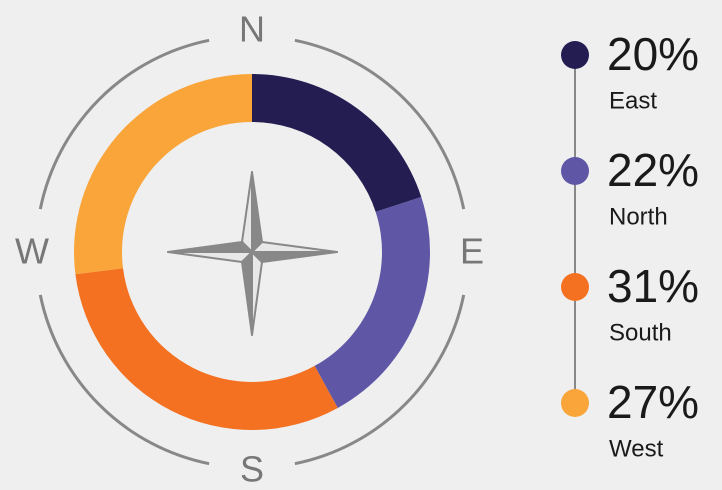 The image size is (722, 490). I want to click on compass-north: N, so click(252, 29).